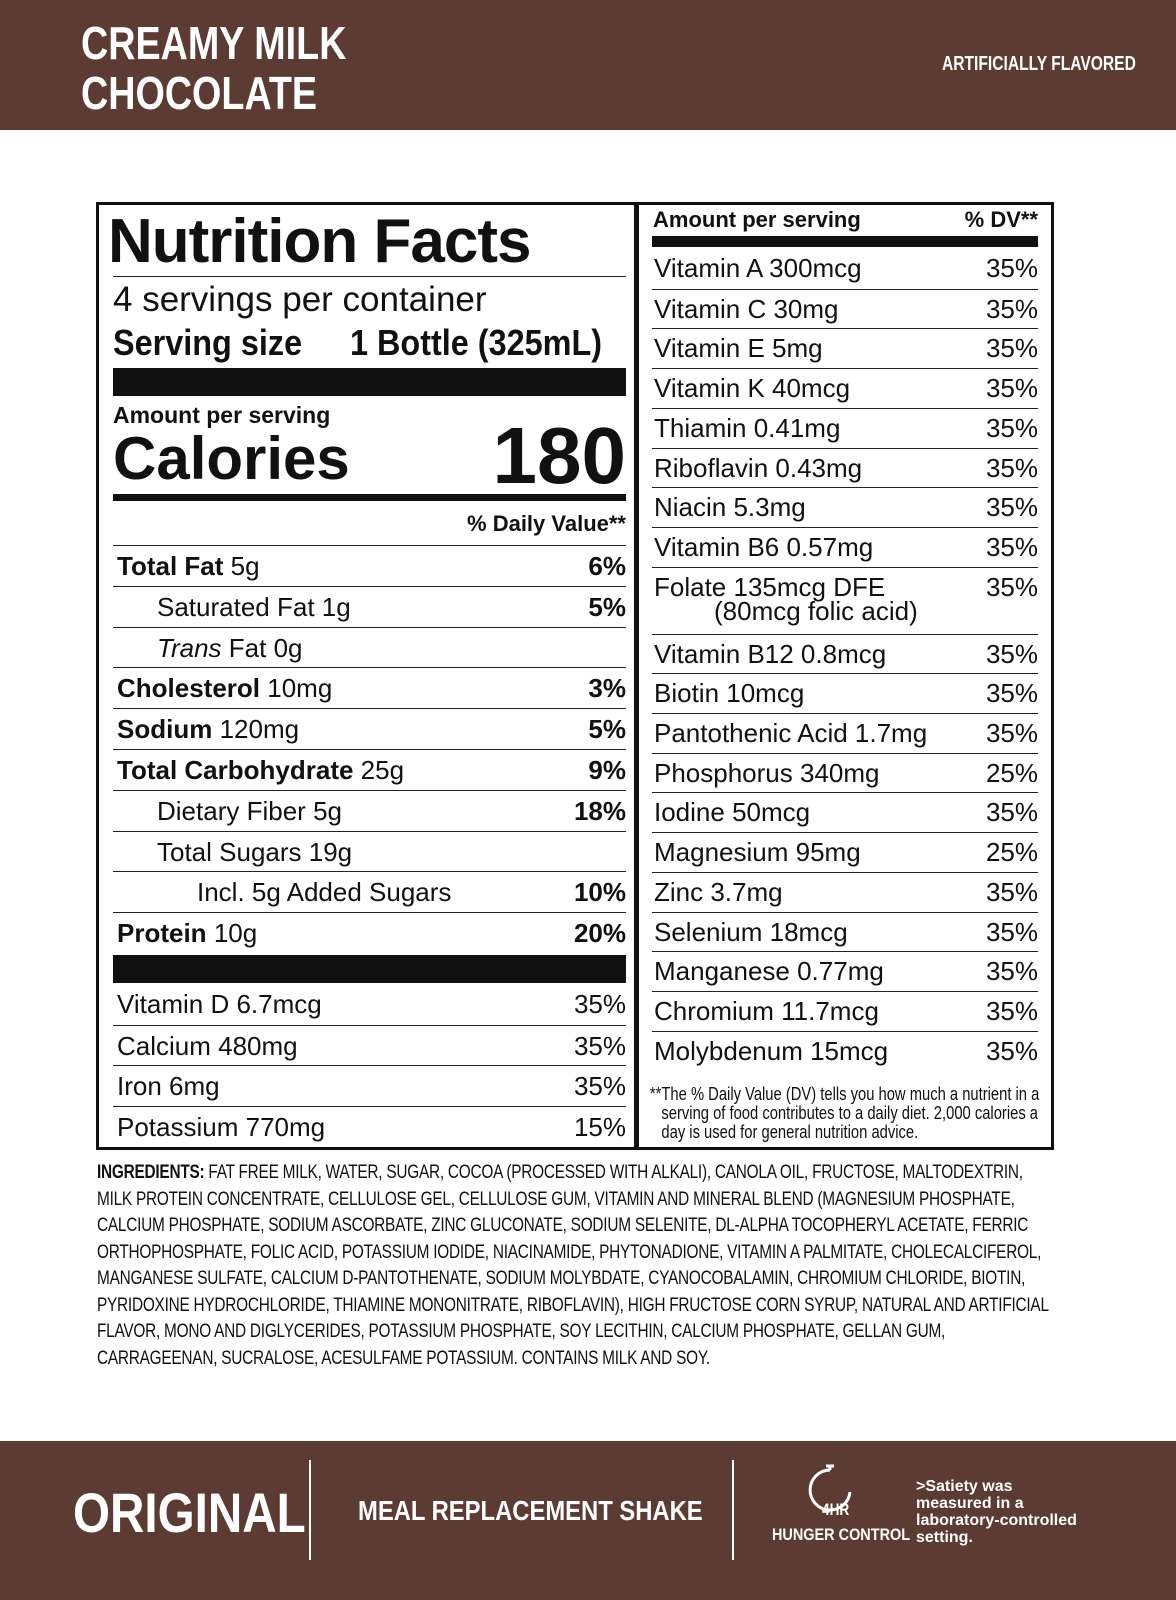 This screenshot has height=1600, width=1176. I want to click on vitamin-name: Vitamin A 300mcg, so click(758, 268).